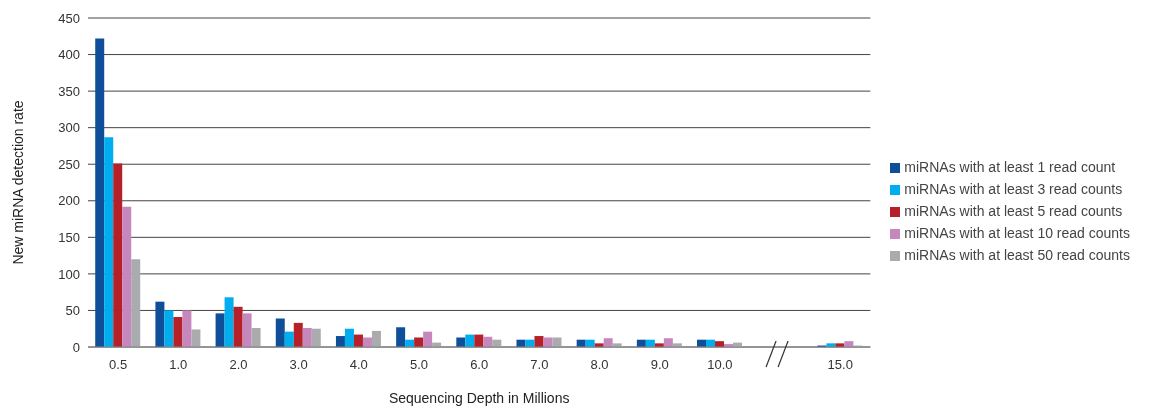  What do you see at coordinates (599, 364) in the screenshot?
I see `x-tick-label: 8.0` at bounding box center [599, 364].